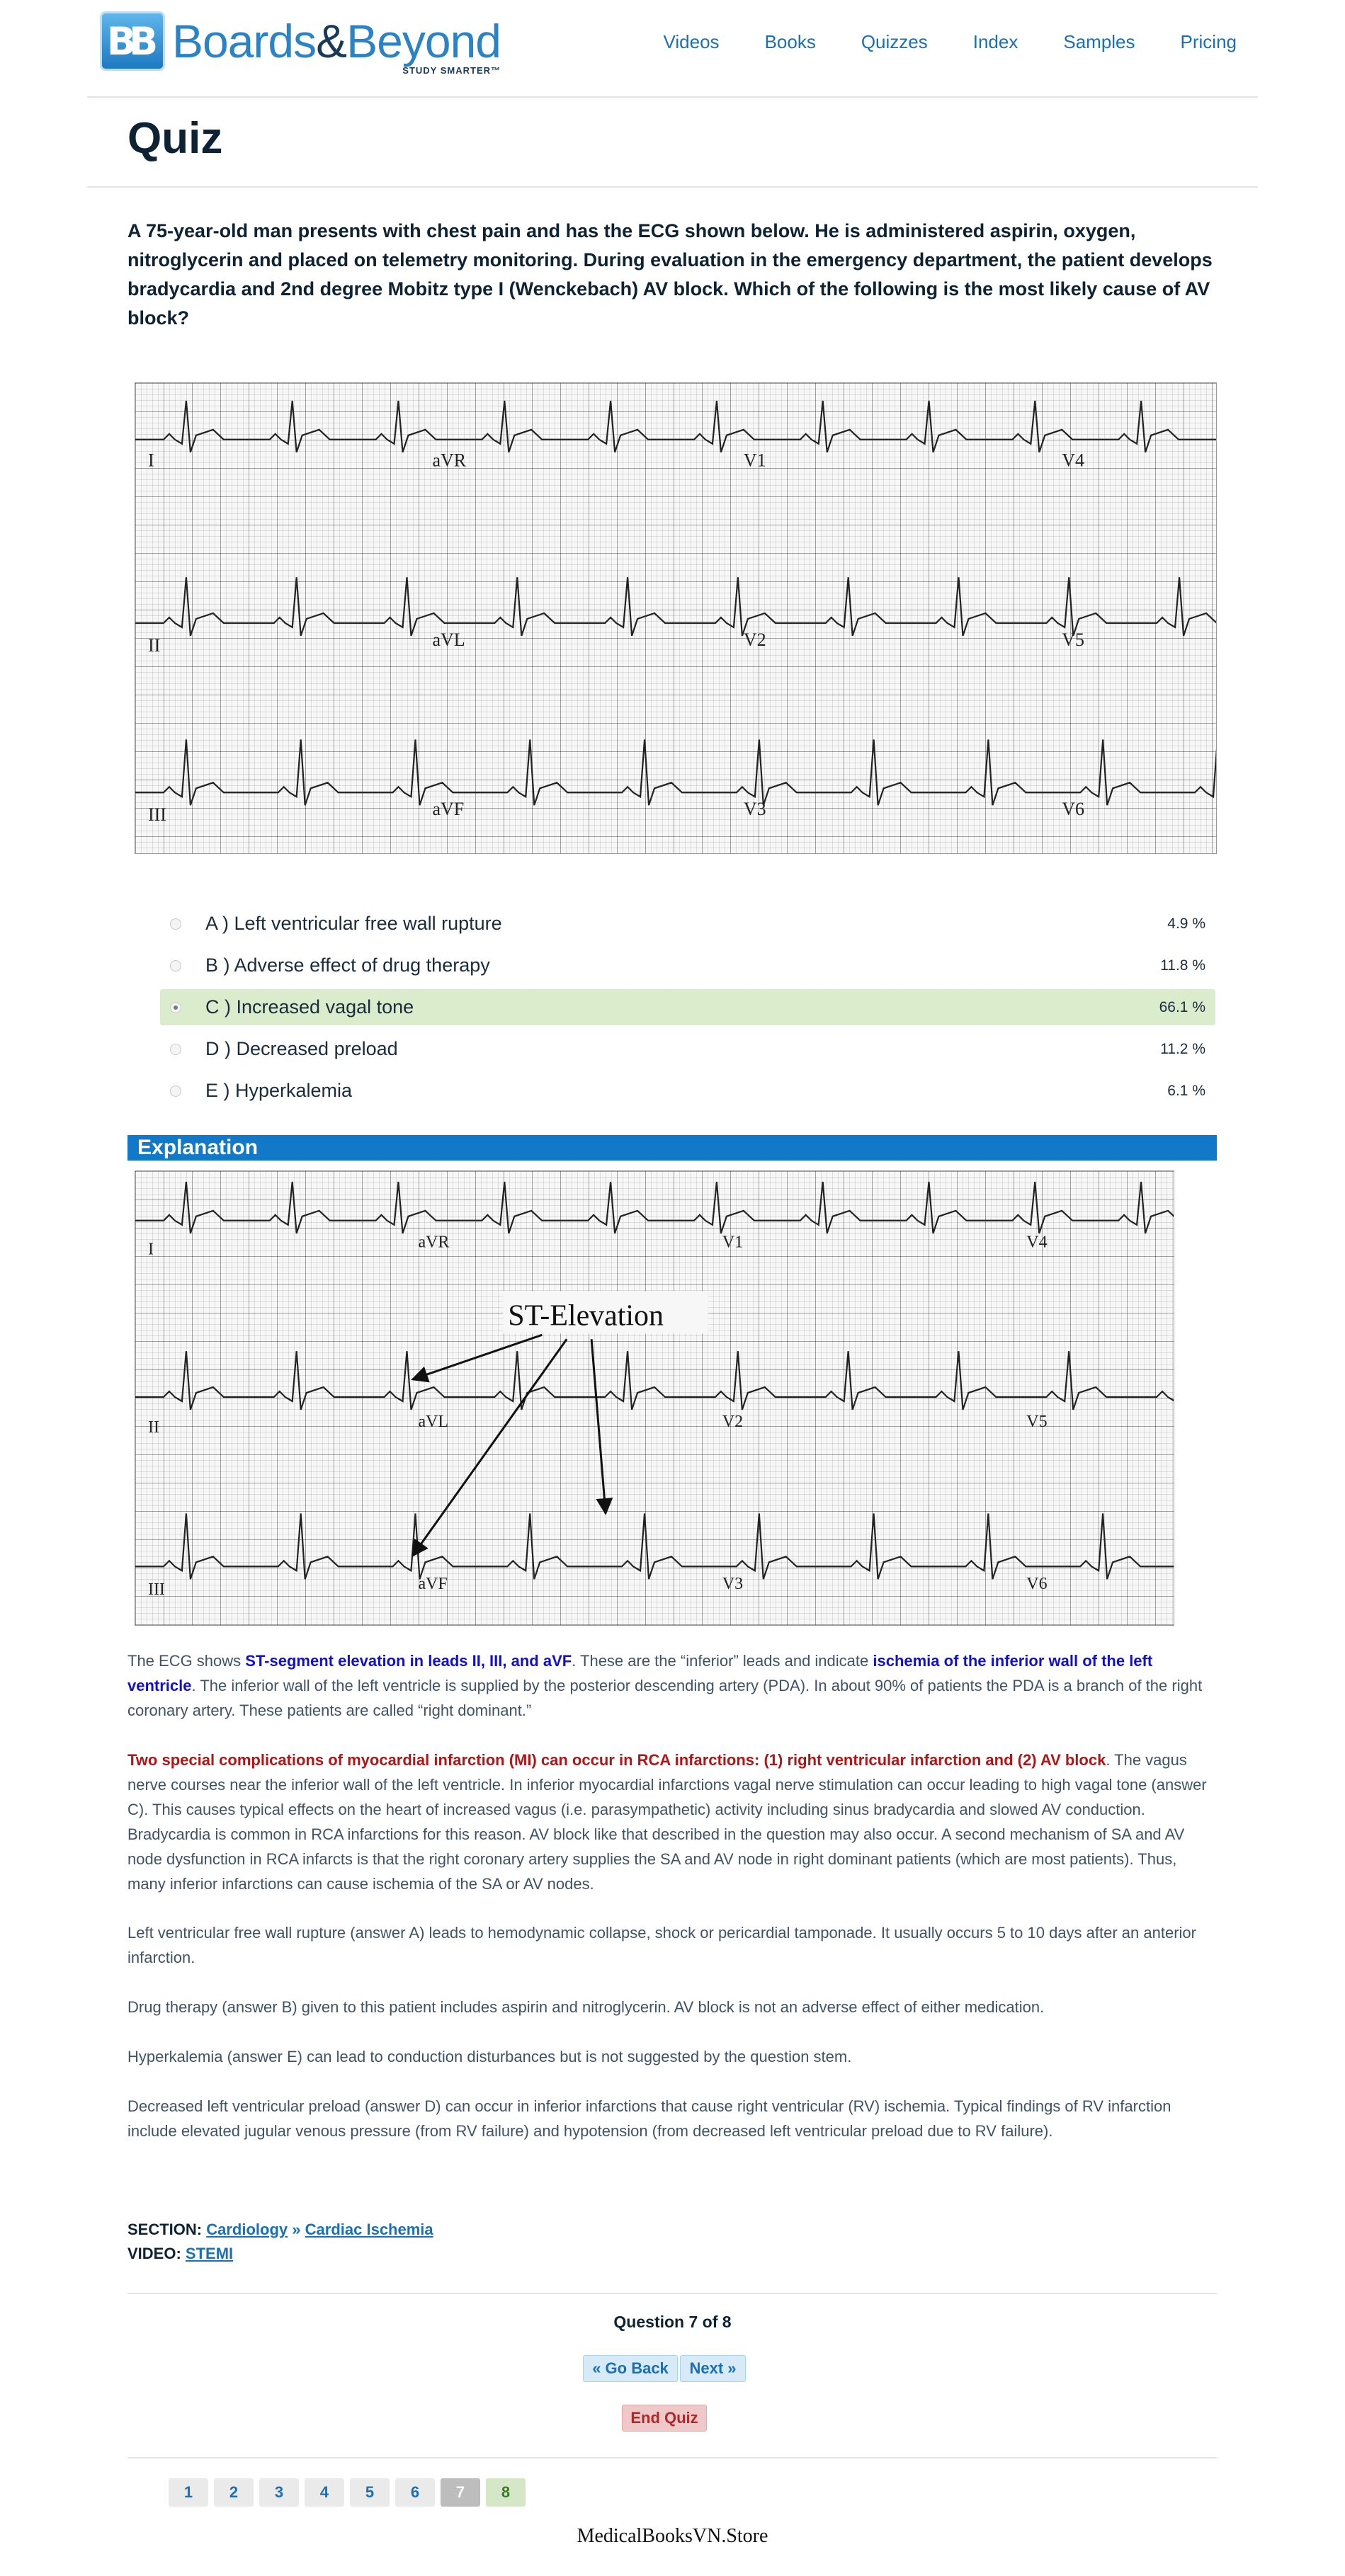  Describe the element at coordinates (672, 2457) in the screenshot. I see `pagination-divider` at that location.